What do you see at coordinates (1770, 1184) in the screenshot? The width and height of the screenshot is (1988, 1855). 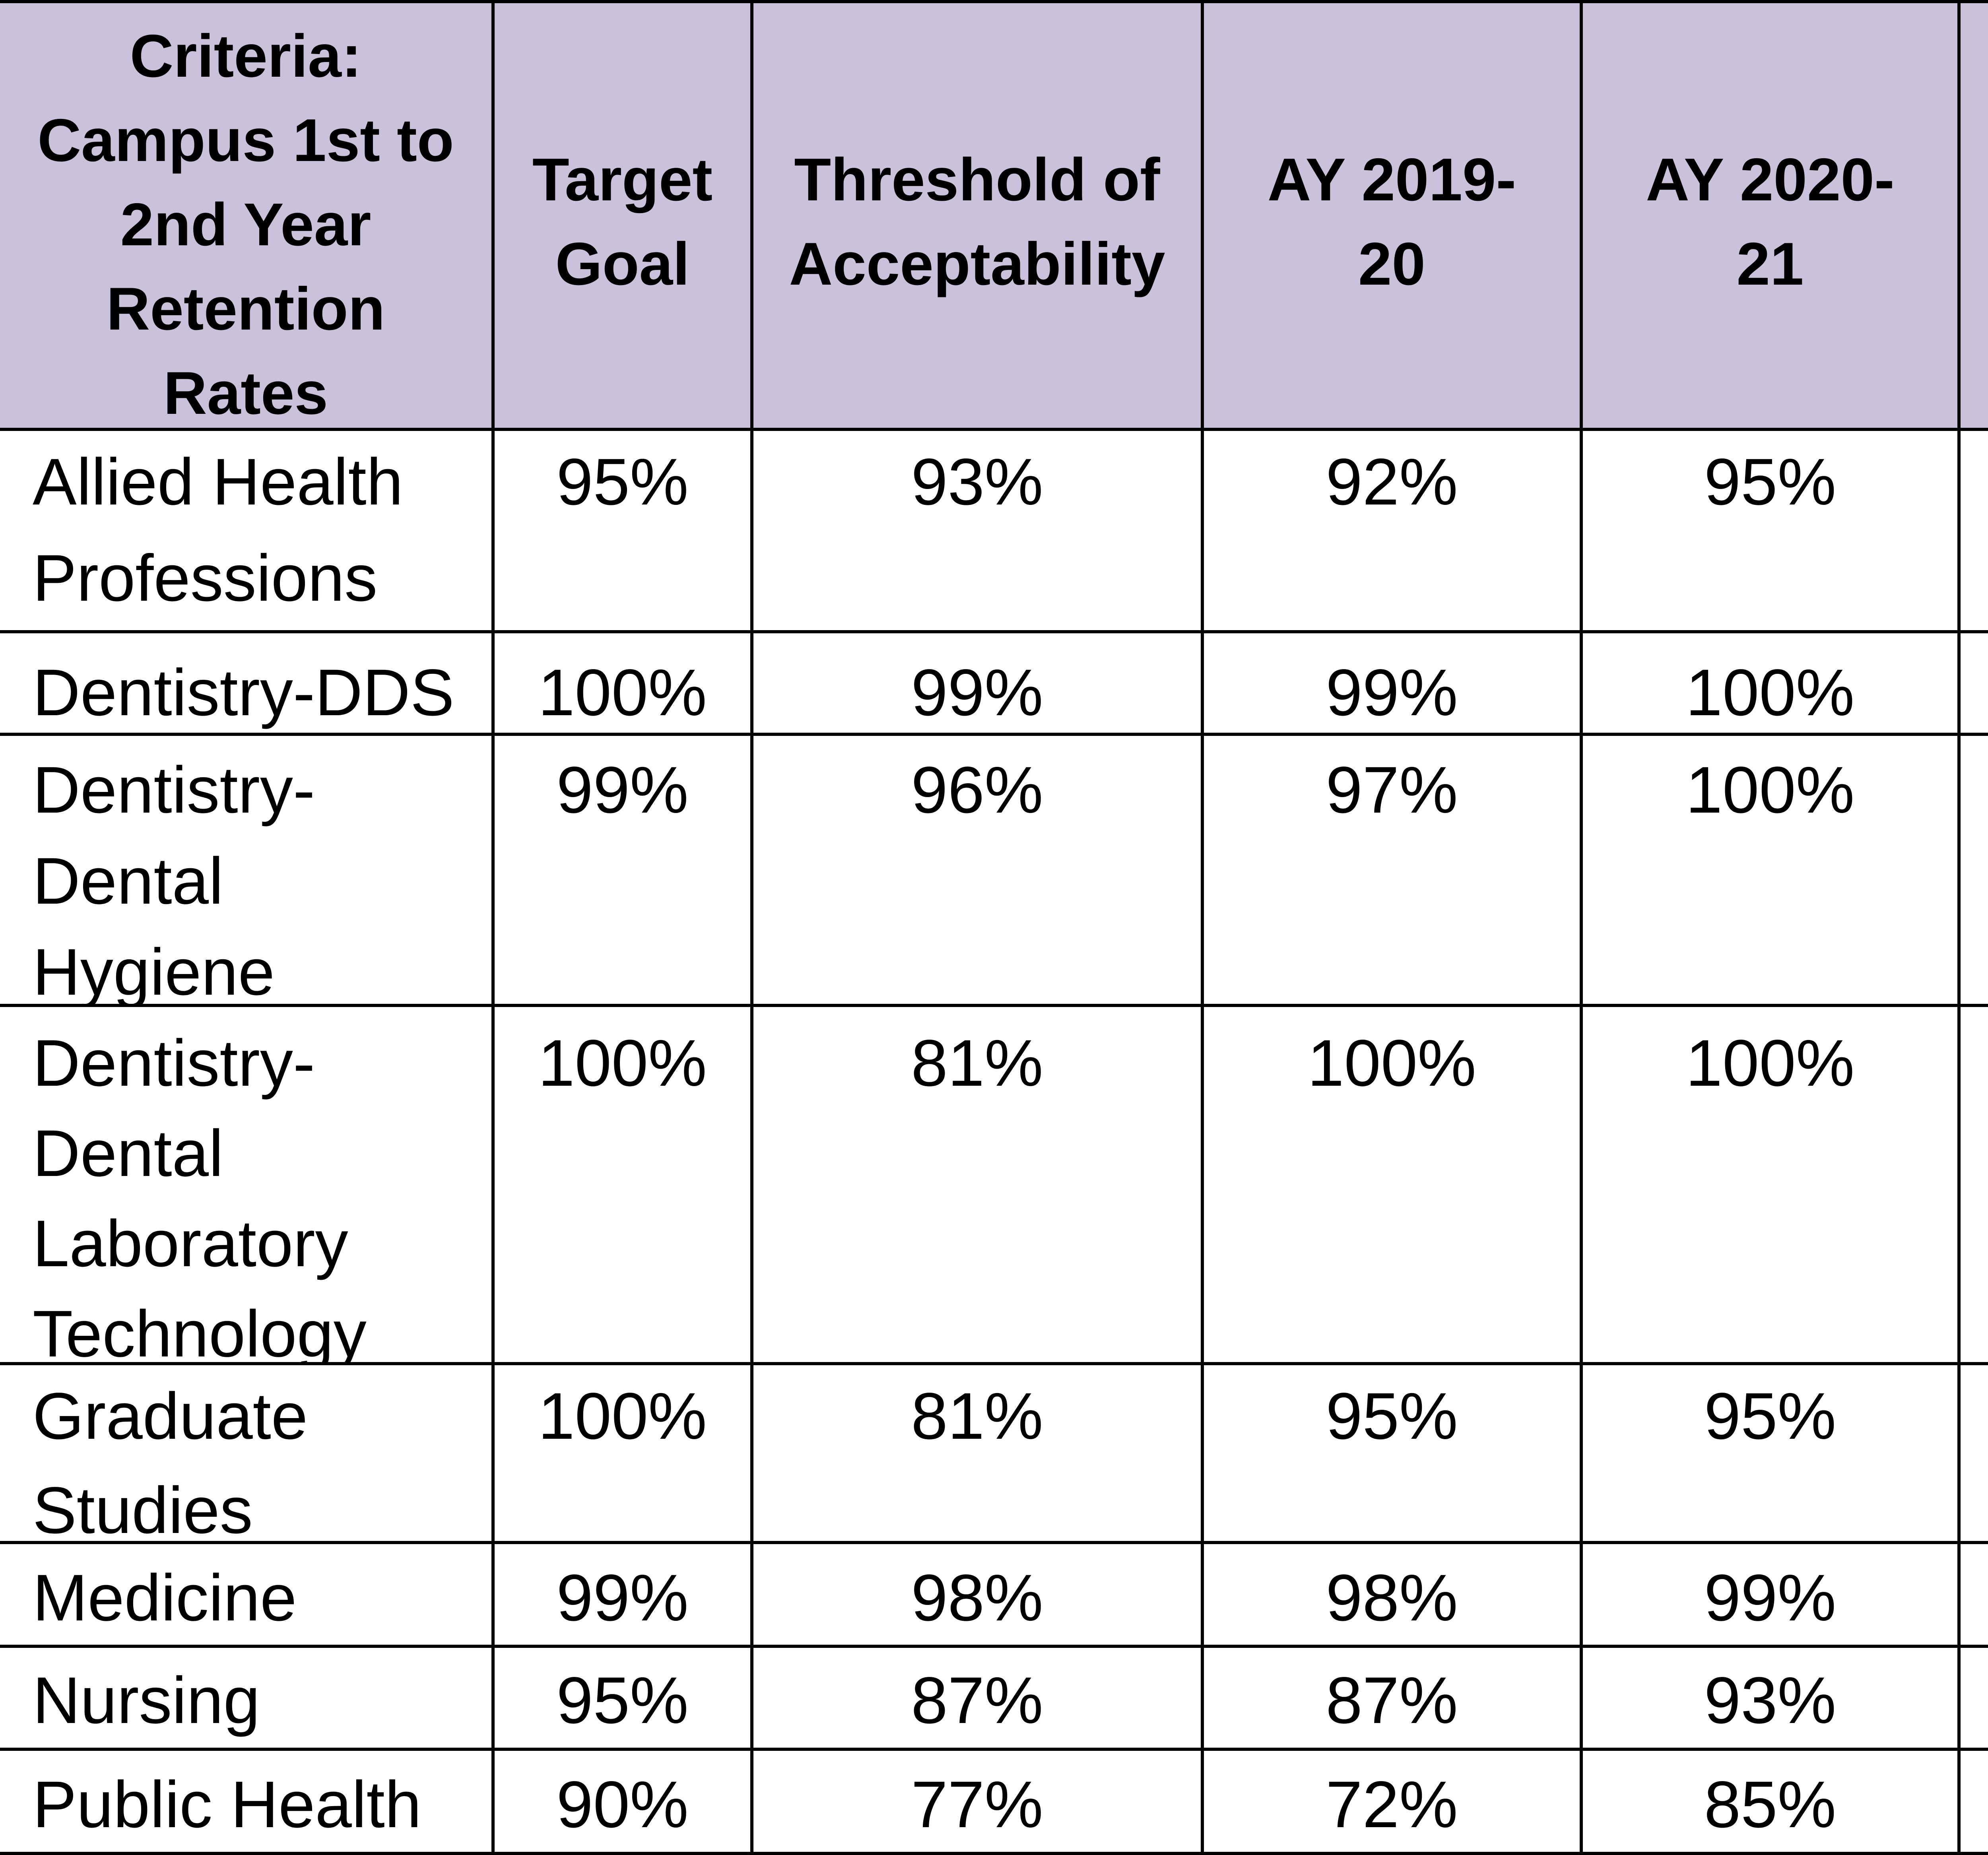 I see `value-cell-dentistry-dental-laboratory-technology-ay-2020-21: 100%` at bounding box center [1770, 1184].